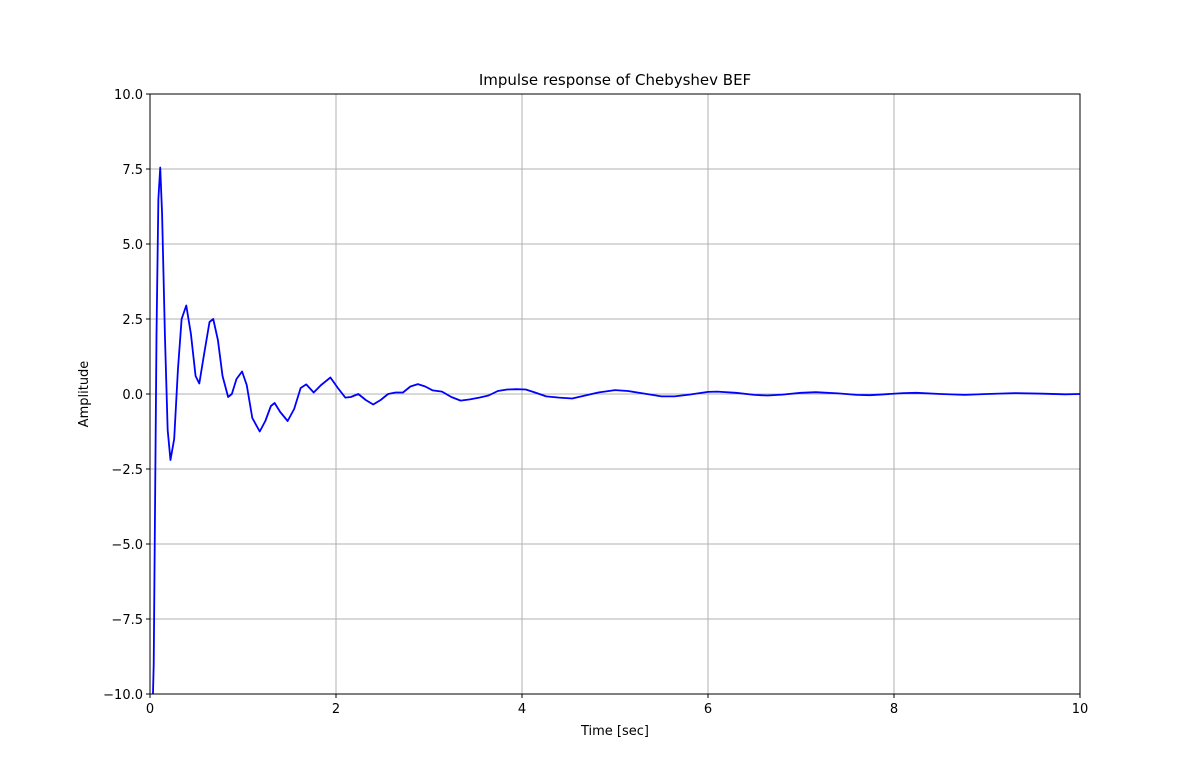 Image resolution: width=1200 pixels, height=780 pixels. What do you see at coordinates (128, 95) in the screenshot?
I see `y-tick-label: 10.0` at bounding box center [128, 95].